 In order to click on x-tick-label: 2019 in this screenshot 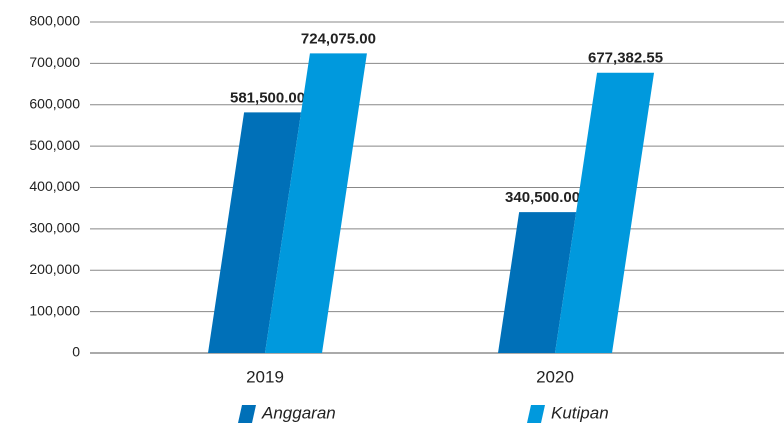, I will do `click(265, 376)`.